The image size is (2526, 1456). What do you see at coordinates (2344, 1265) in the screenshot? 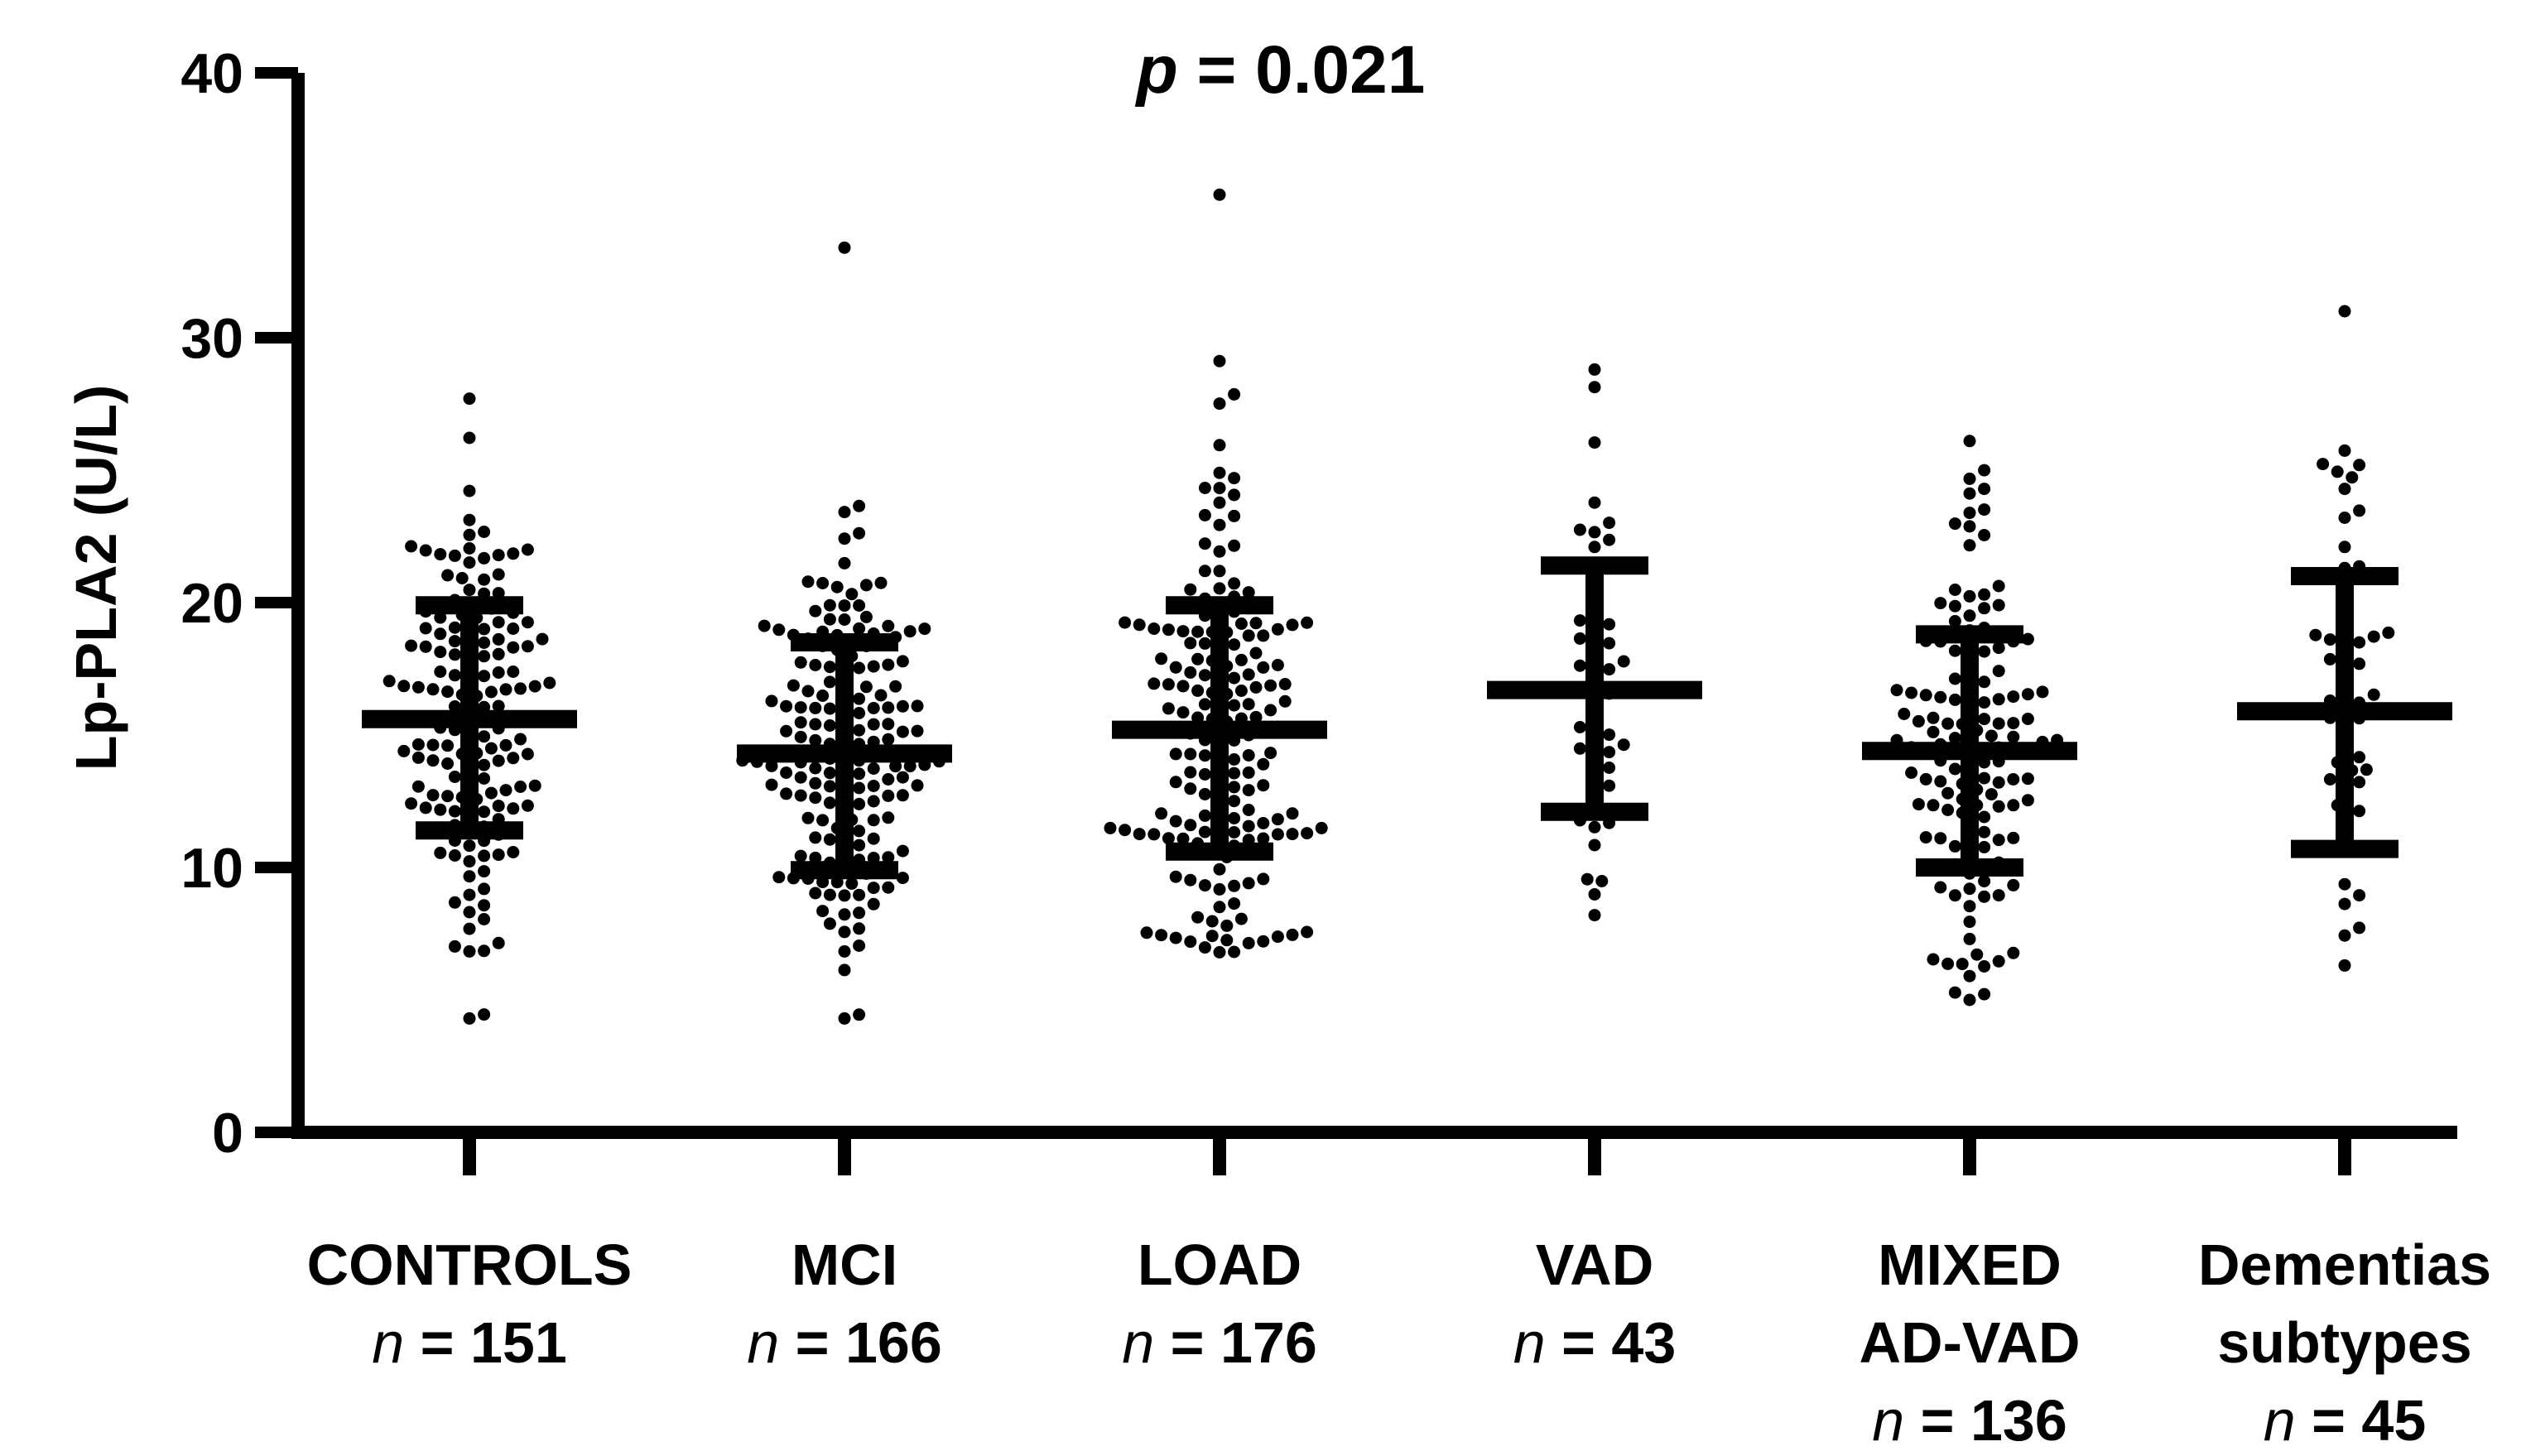
I see `category-label: Dementias` at bounding box center [2344, 1265].